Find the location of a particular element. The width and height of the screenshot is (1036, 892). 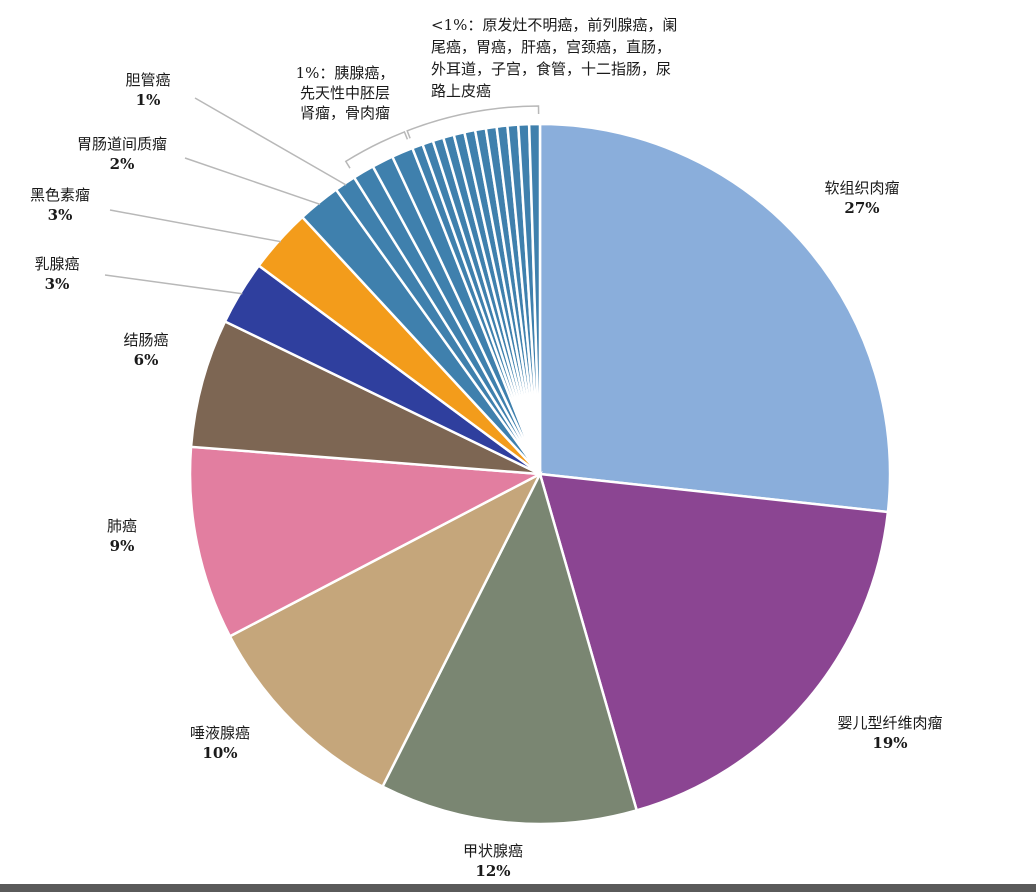

slice-label-line: 软组织肉瘤 is located at coordinates (861, 188).